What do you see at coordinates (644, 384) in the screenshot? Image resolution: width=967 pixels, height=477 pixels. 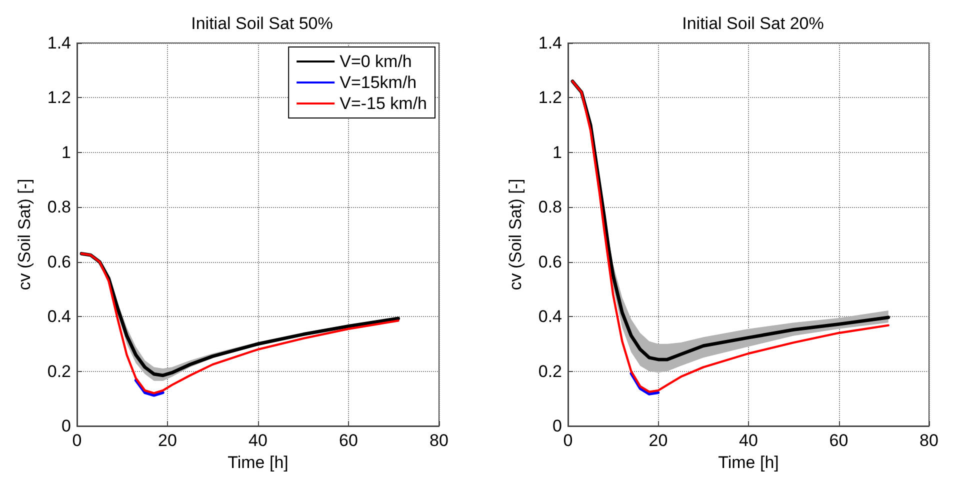 I see `line-series` at bounding box center [644, 384].